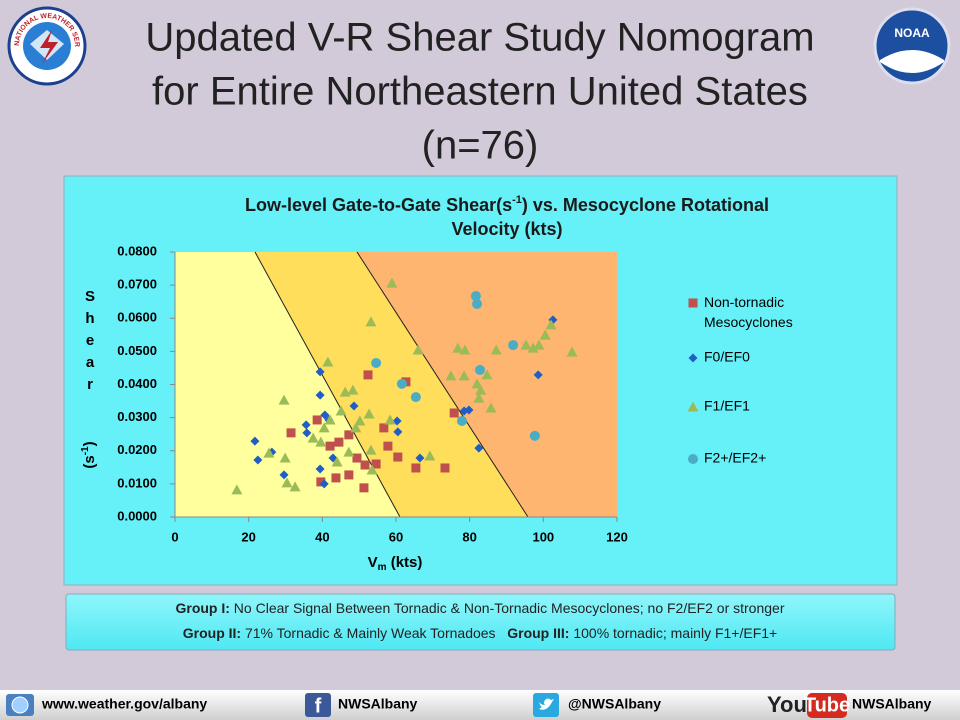 The image size is (960, 720). I want to click on footer-bar, so click(480, 705).